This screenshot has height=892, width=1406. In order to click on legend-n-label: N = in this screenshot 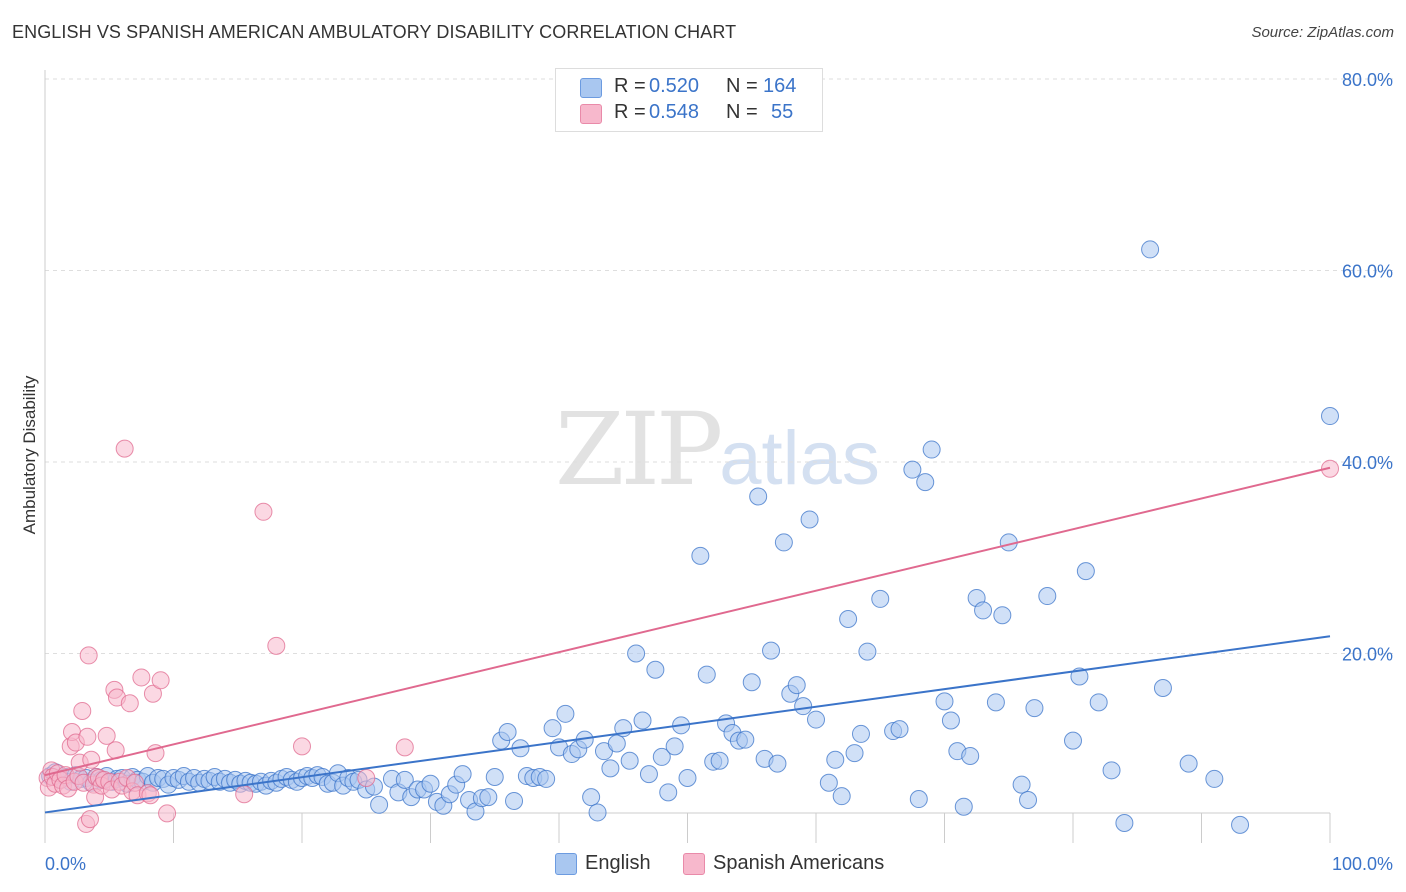, I will do `click(742, 86)`.